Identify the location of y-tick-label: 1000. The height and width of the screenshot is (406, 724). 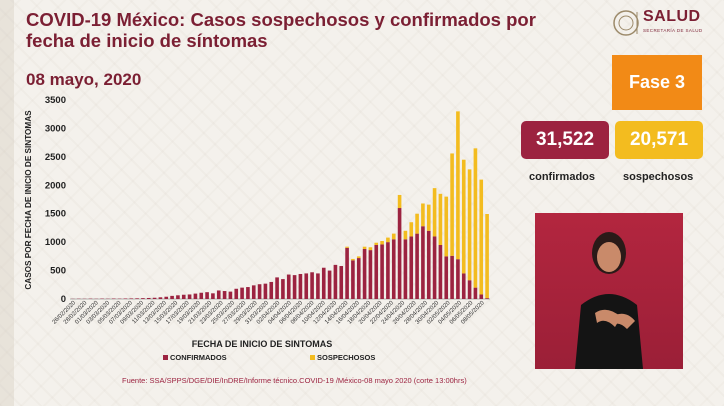
(55, 242).